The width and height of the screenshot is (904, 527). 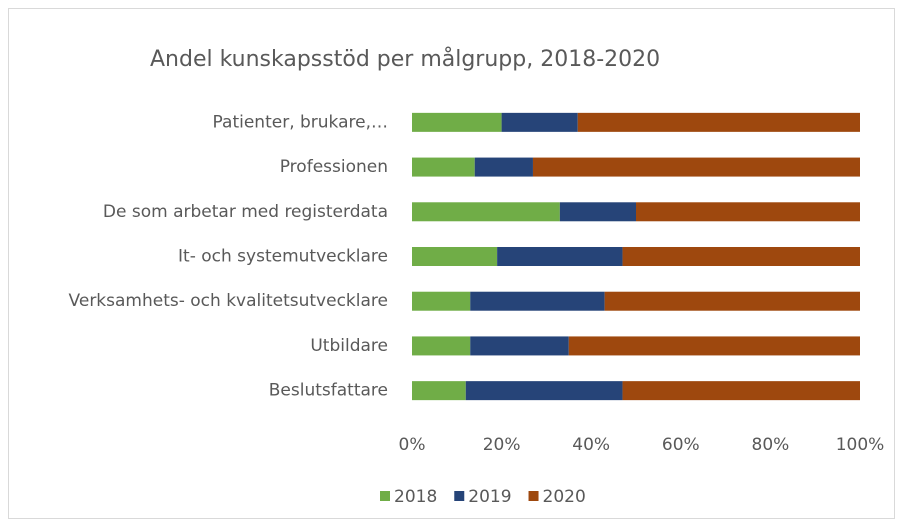 I want to click on y-tick-label: Verksamhets- och kvalitetsutvecklare, so click(x=228, y=301).